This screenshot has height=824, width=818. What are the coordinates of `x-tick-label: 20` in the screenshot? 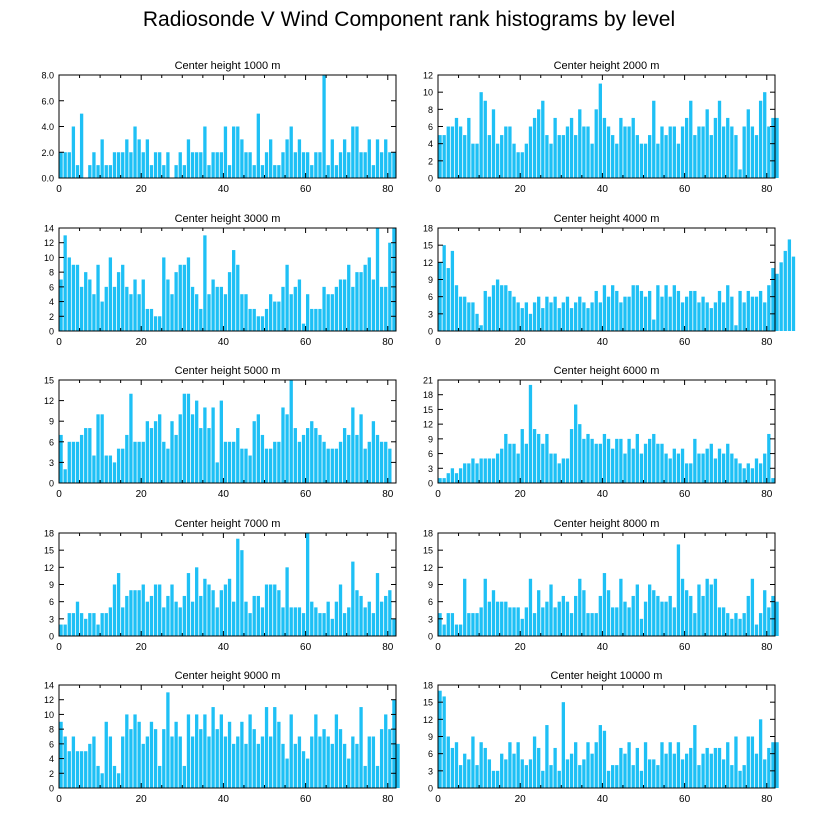 It's located at (142, 647).